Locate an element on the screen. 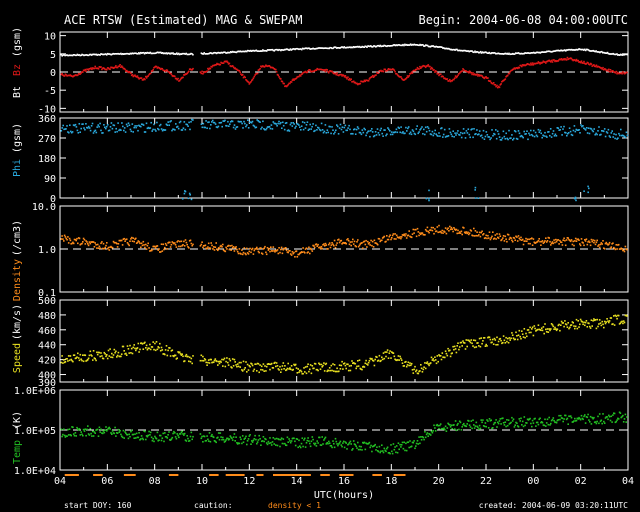 The height and width of the screenshot is (512, 640). phi-low-point is located at coordinates (185, 191).